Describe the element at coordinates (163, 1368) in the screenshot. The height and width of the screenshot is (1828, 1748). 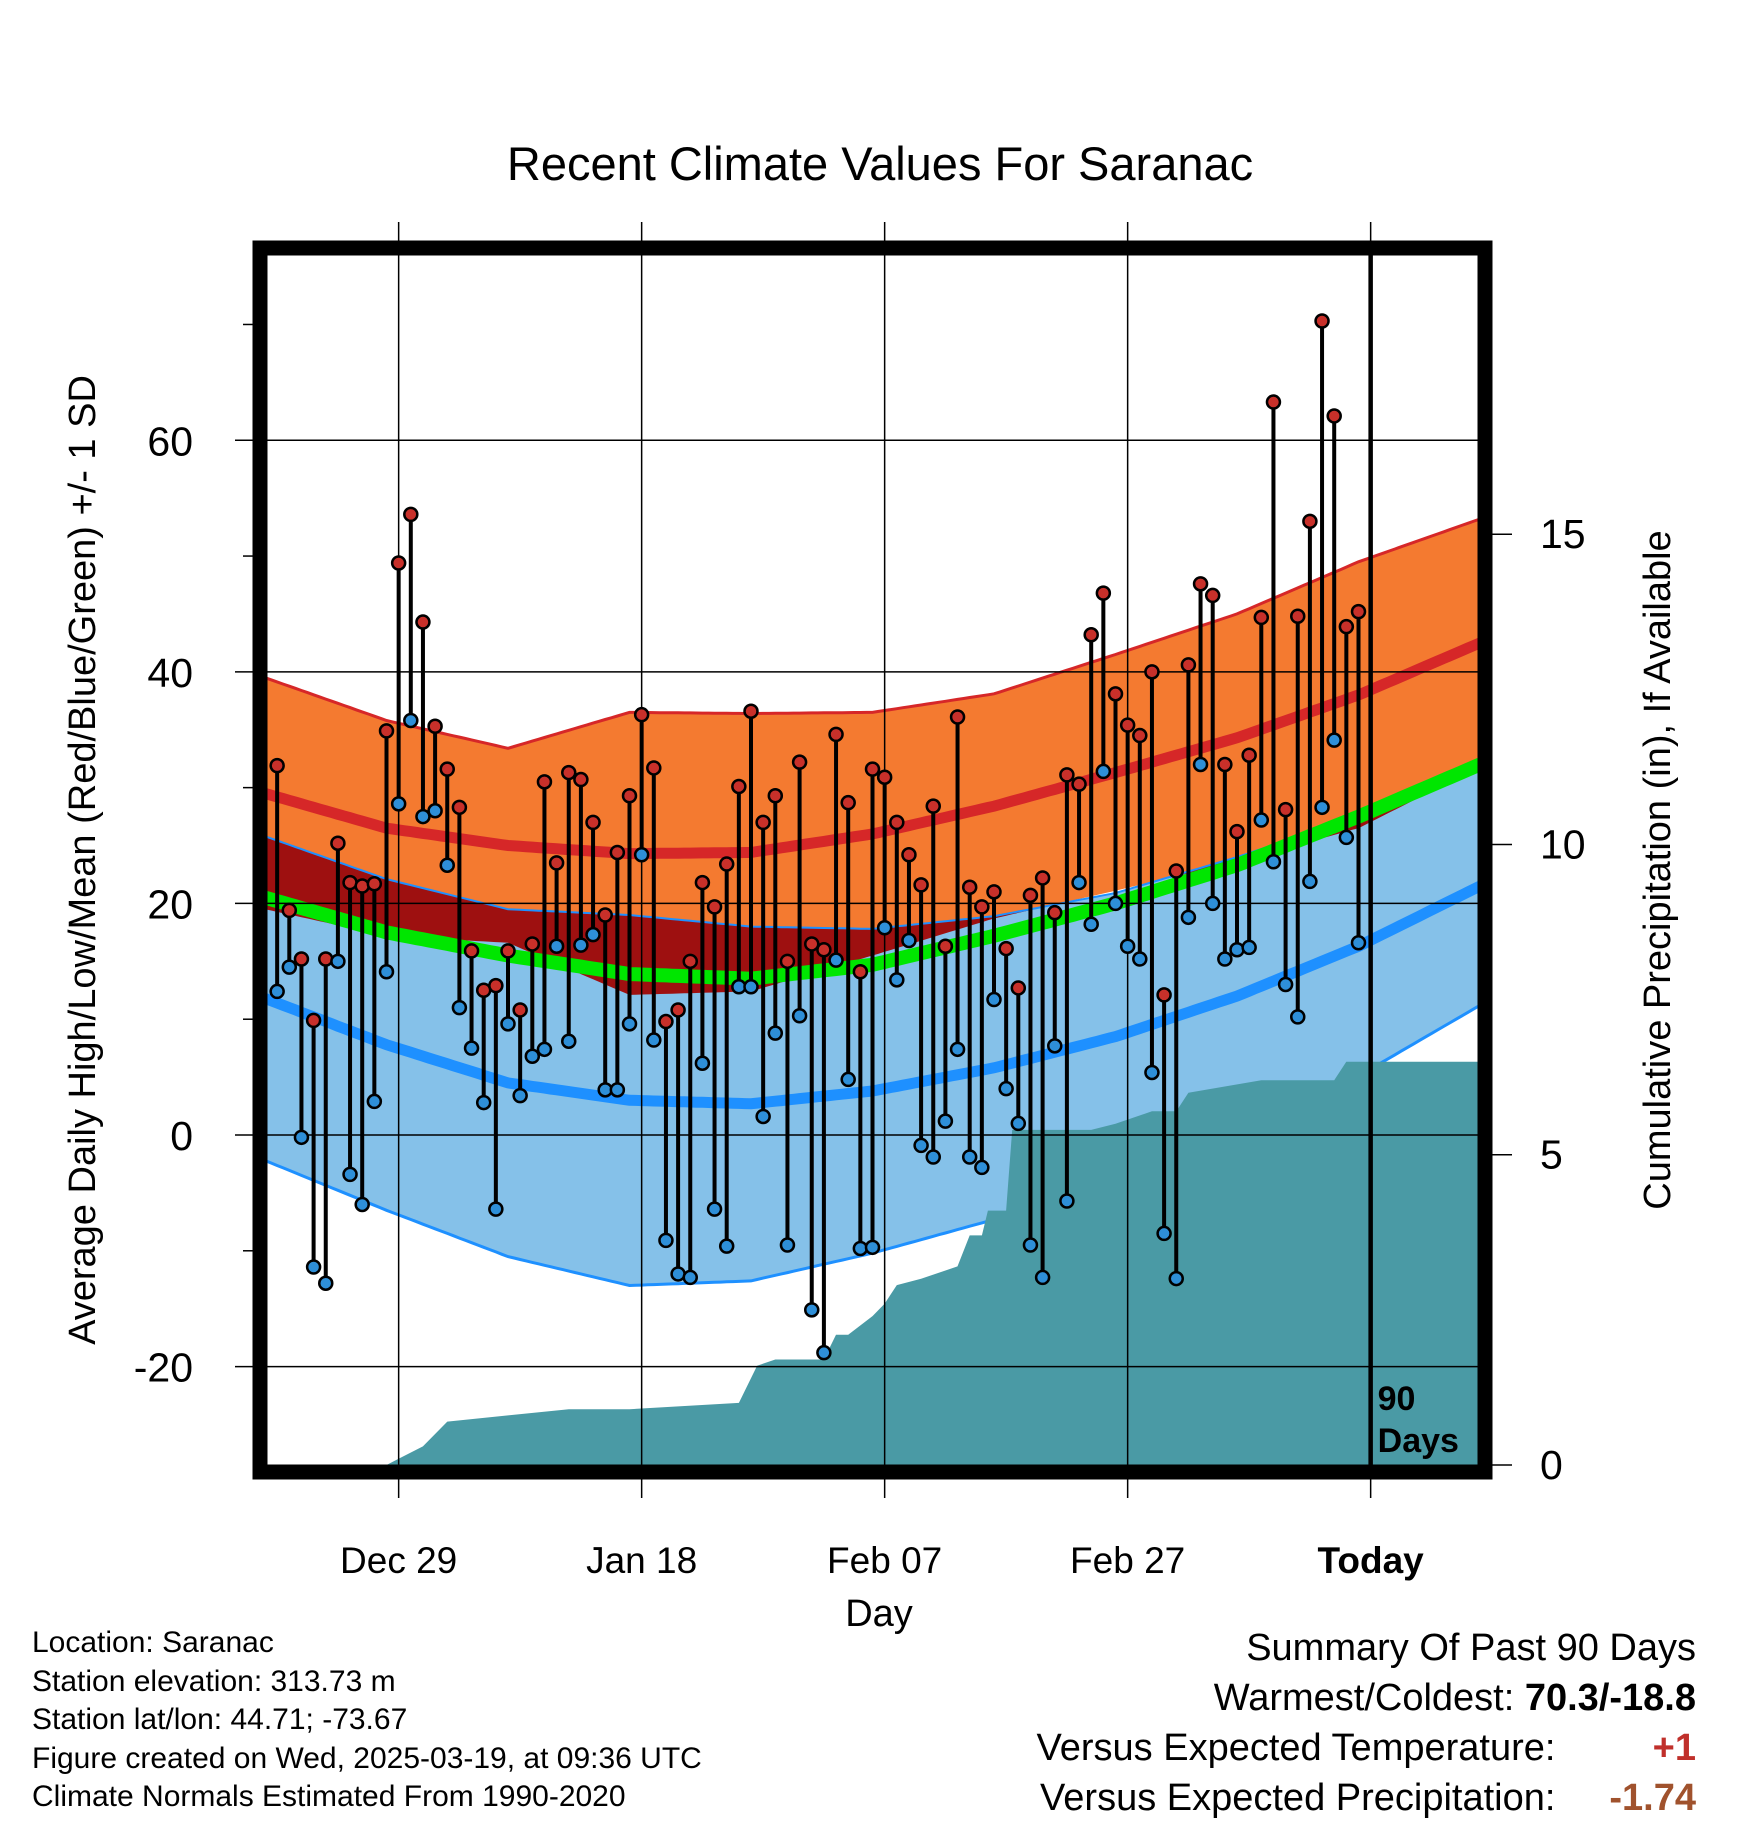
I see `y-tick-label: -20` at that location.